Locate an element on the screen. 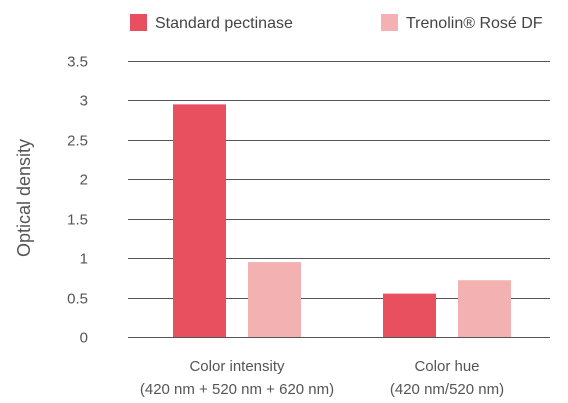 Image resolution: width=568 pixels, height=403 pixels. bar-trenolin-rose-df-color-hue is located at coordinates (484, 308).